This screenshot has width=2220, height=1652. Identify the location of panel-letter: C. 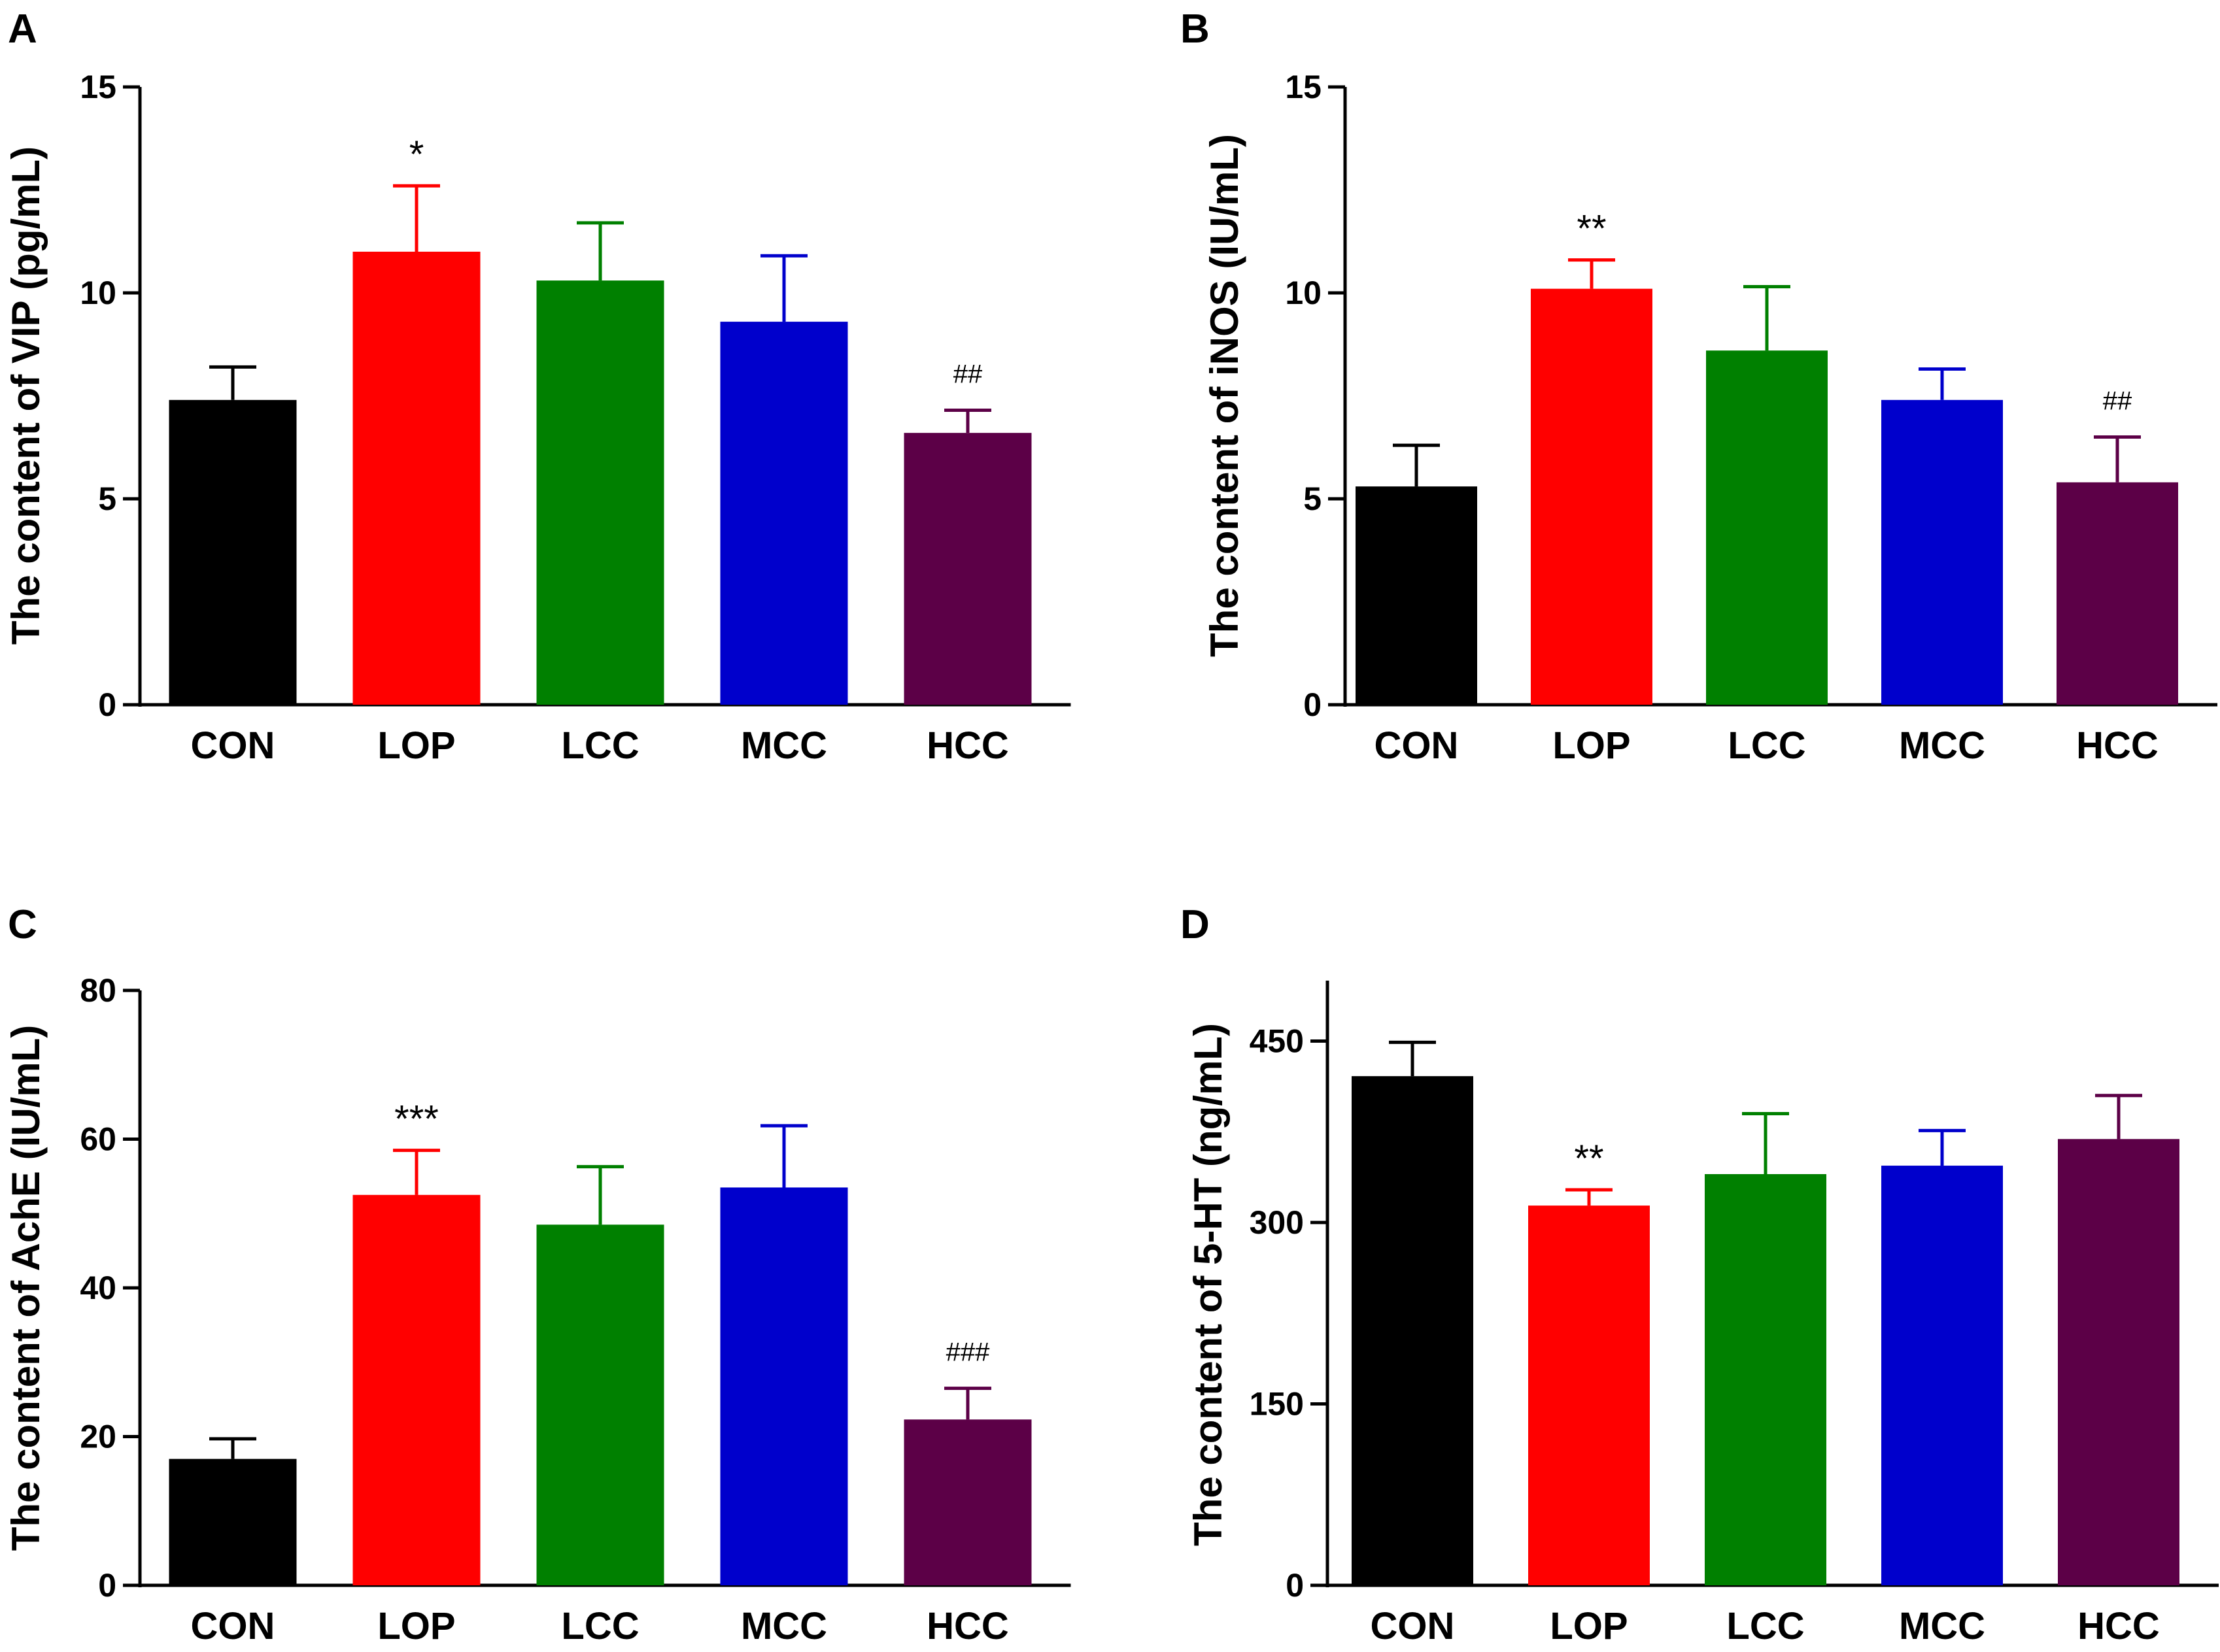
(22, 924).